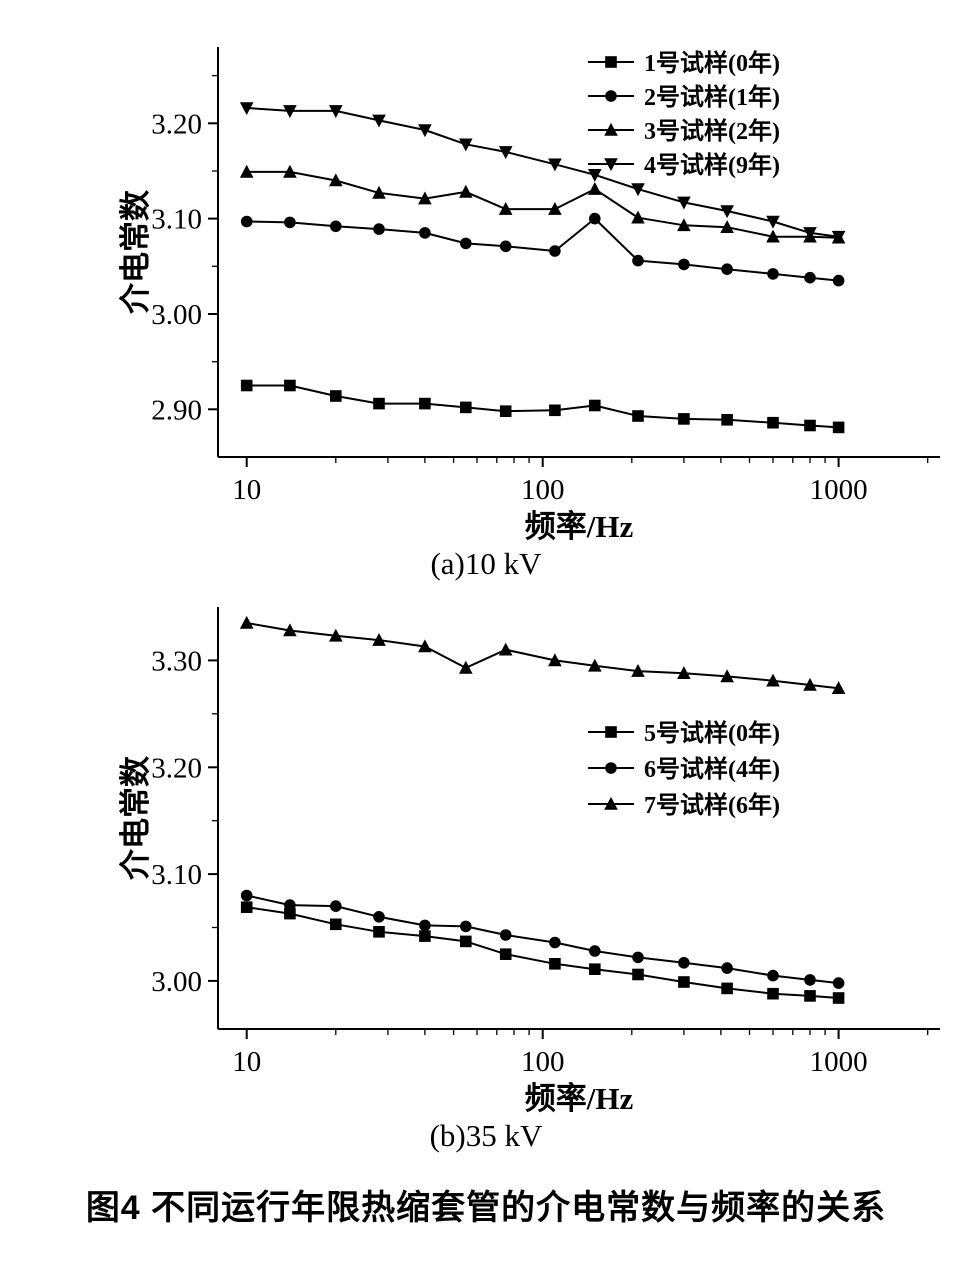 The image size is (972, 1276). Describe the element at coordinates (712, 131) in the screenshot. I see `svg-text: 3号试样(2年)` at that location.